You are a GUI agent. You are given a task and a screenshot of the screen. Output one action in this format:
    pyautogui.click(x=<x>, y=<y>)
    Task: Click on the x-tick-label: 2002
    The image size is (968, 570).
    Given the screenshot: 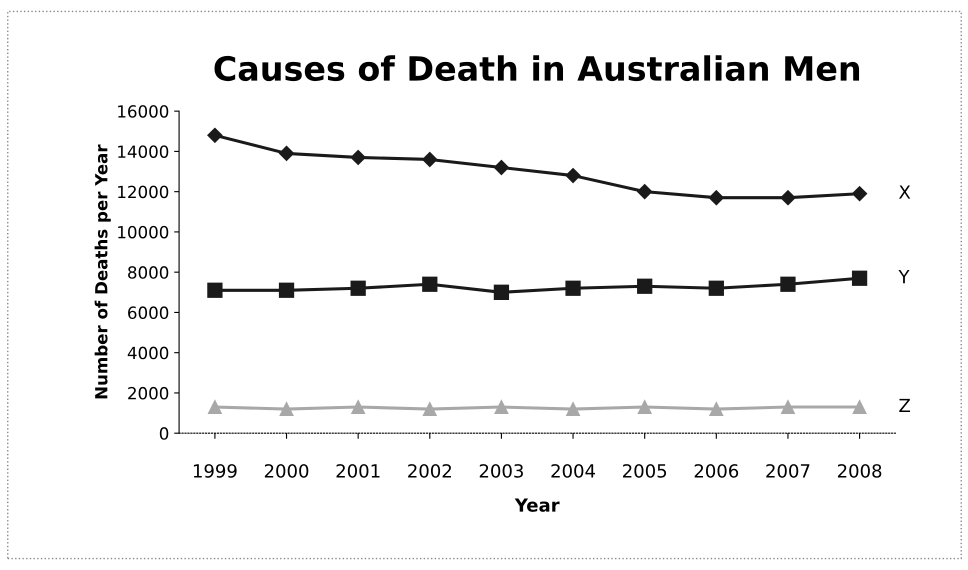 What is the action you would take?
    pyautogui.click(x=429, y=471)
    